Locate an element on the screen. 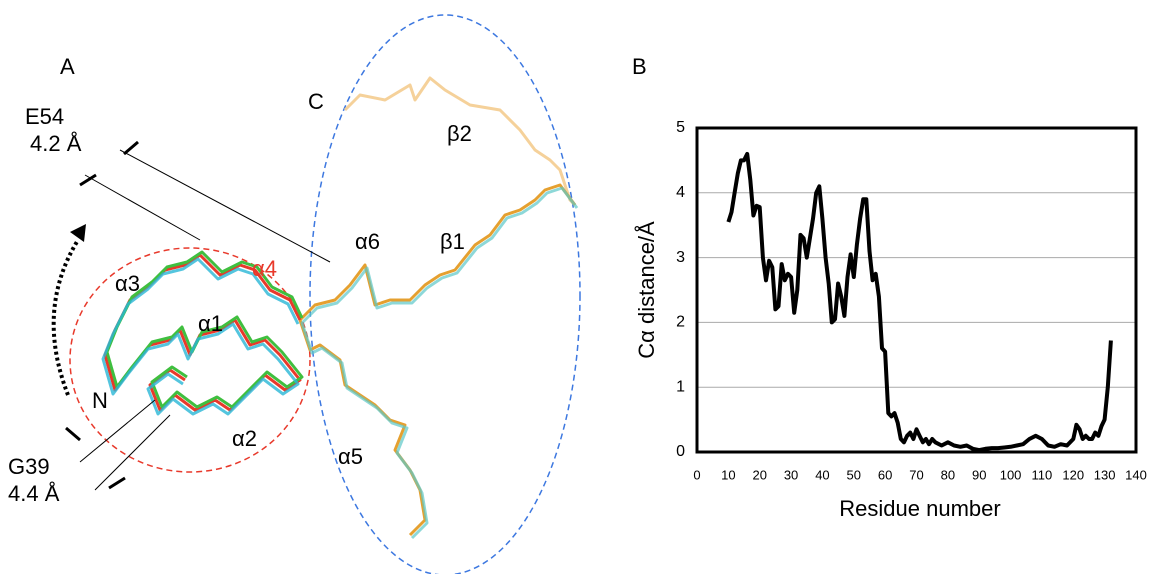  panel-label: B is located at coordinates (639, 66).